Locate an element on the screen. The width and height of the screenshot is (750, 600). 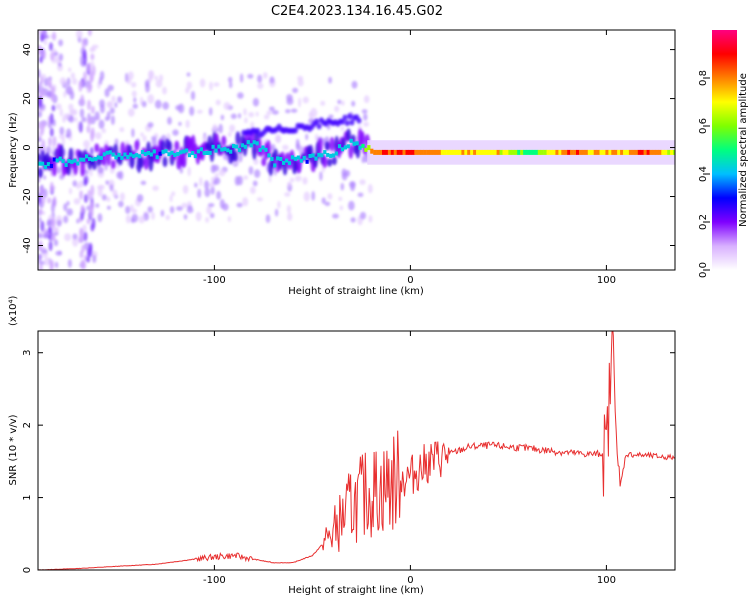
colorbar-tick-label: 0.6 is located at coordinates (703, 126).